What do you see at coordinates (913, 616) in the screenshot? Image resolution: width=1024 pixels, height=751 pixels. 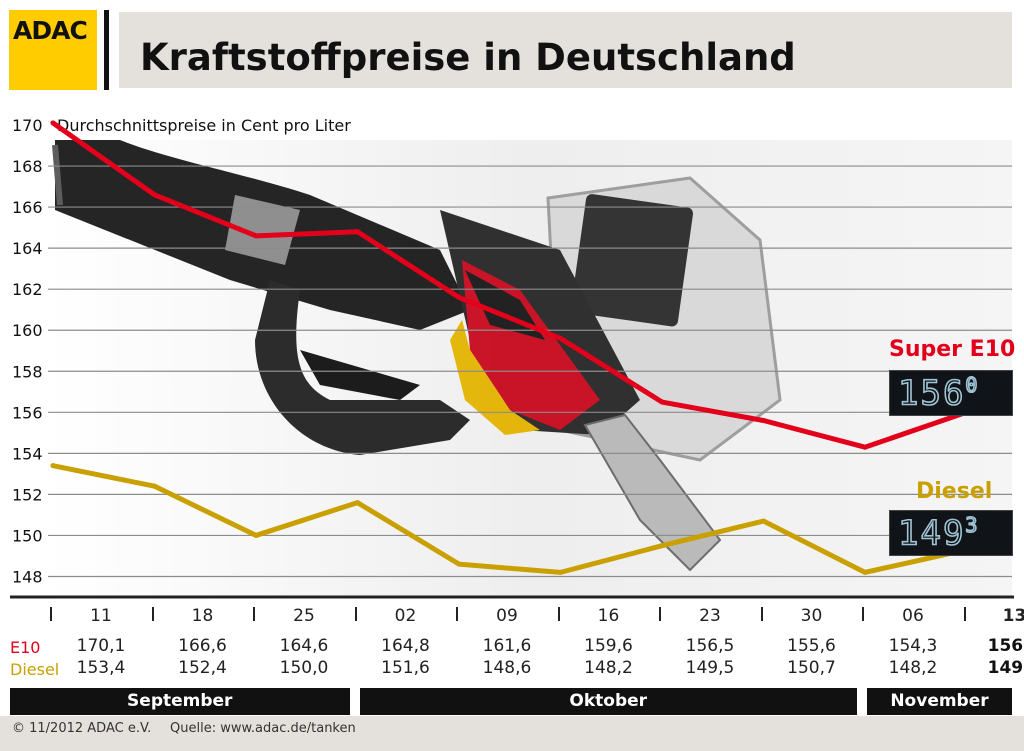 I see `x-tick-label: 06` at bounding box center [913, 616].